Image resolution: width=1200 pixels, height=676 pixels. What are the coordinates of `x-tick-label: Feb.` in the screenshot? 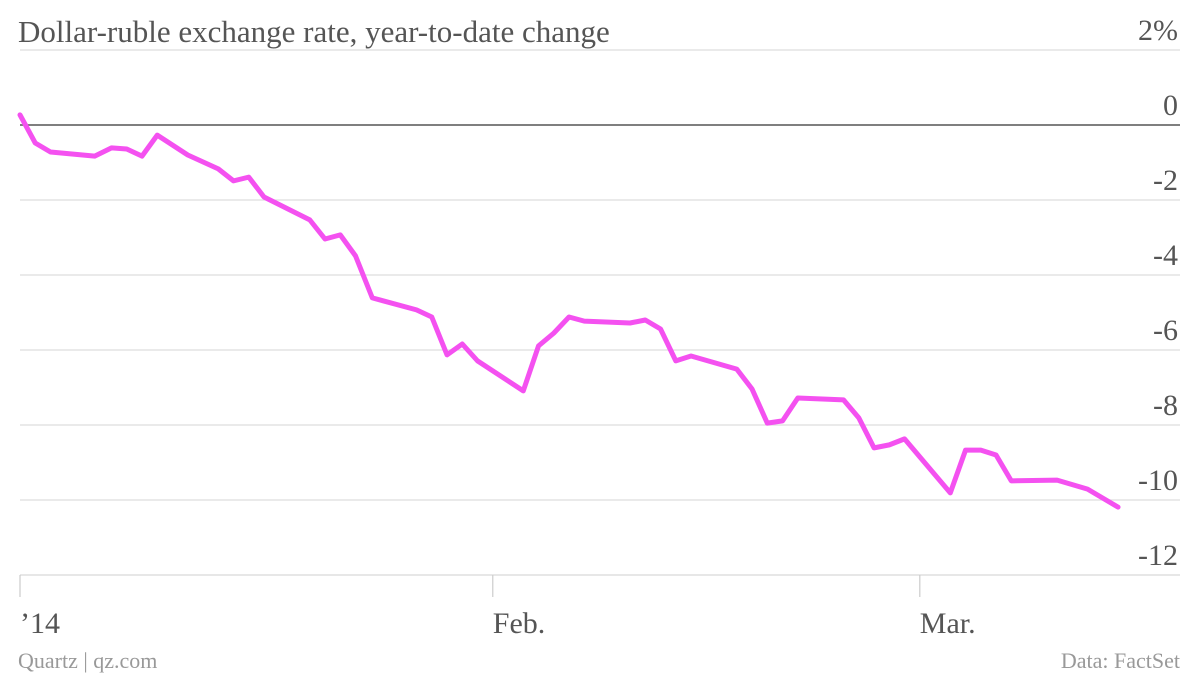 It's located at (519, 623).